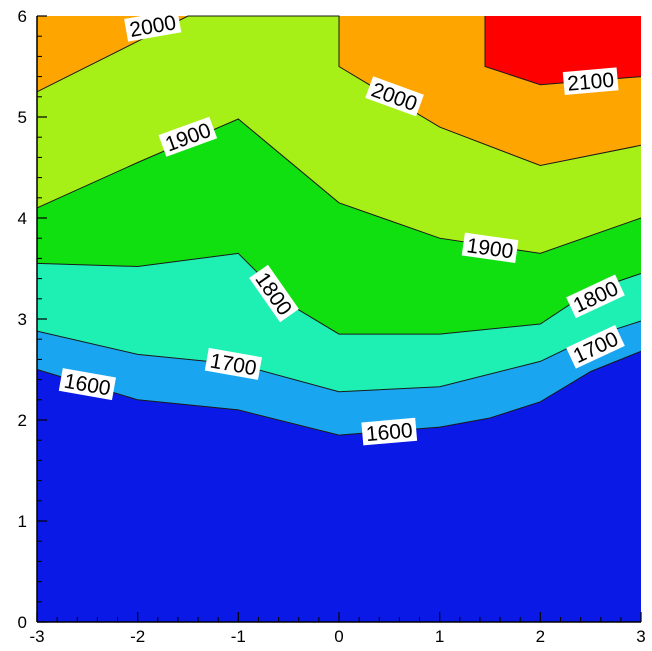 The image size is (652, 651). I want to click on y-tick-label: 1, so click(22, 521).